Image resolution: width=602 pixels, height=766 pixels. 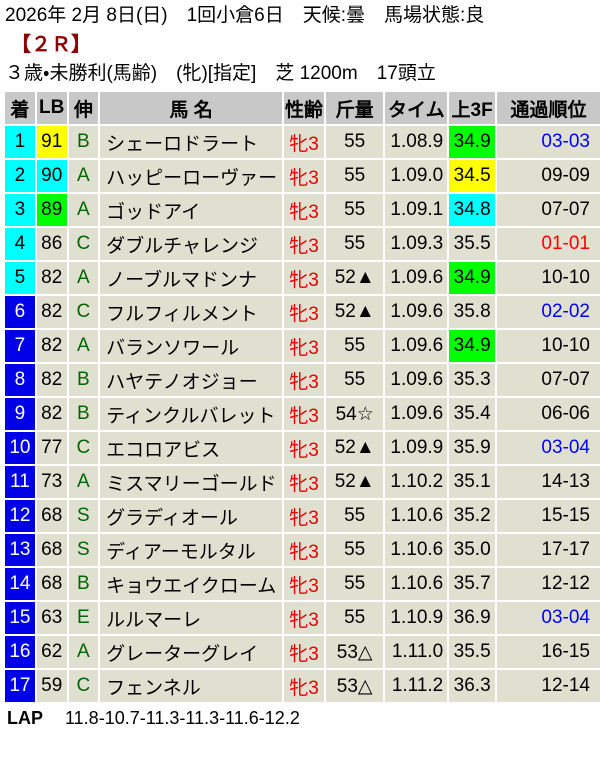 I want to click on finish-time: 1.11.2, so click(x=416, y=686).